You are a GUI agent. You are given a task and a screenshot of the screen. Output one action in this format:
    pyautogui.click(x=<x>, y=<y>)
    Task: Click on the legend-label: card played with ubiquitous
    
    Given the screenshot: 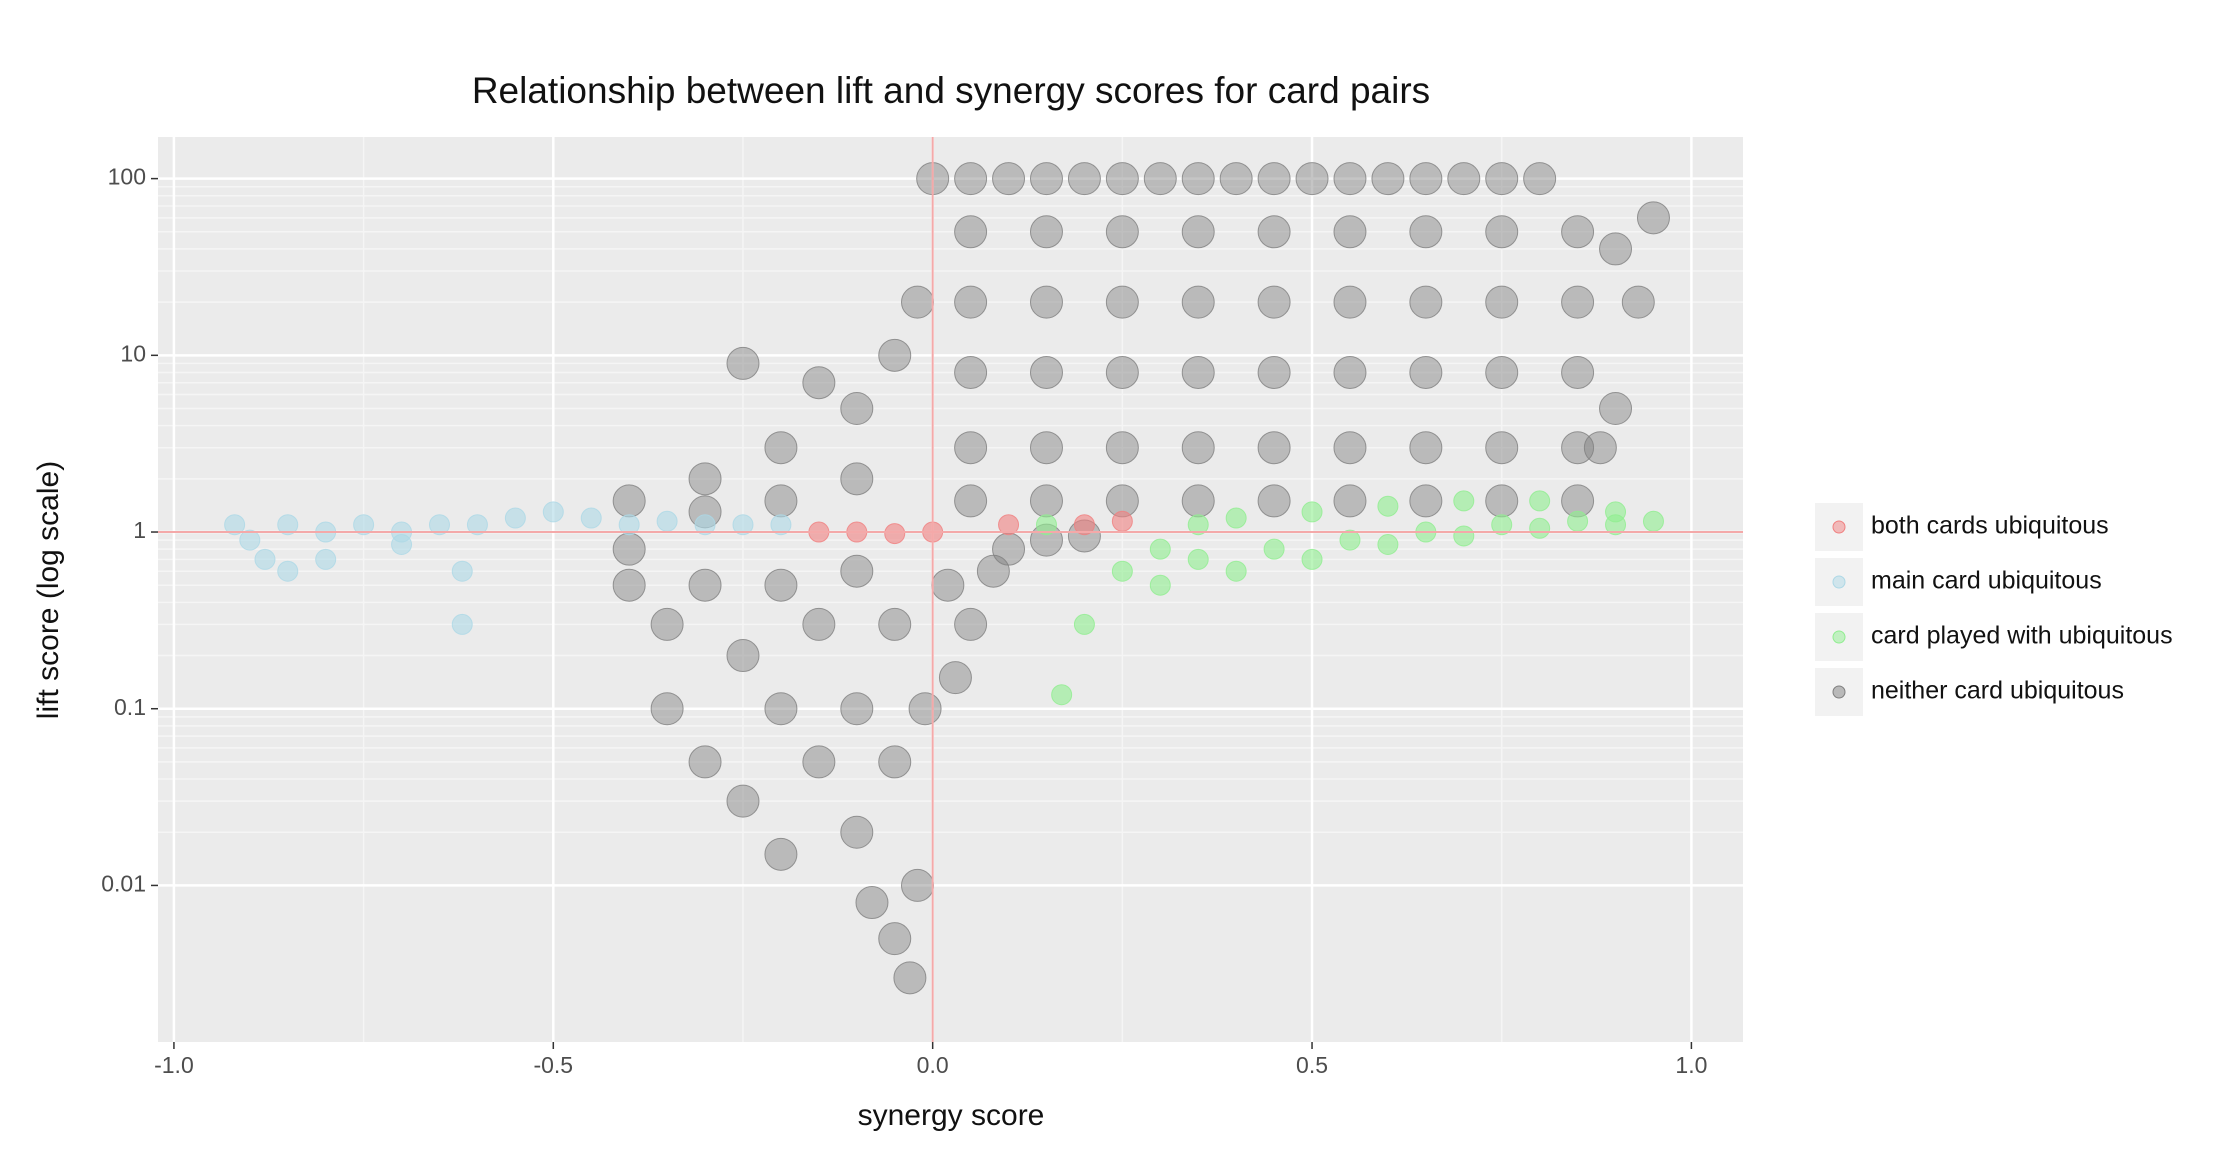 What is the action you would take?
    pyautogui.click(x=2022, y=636)
    